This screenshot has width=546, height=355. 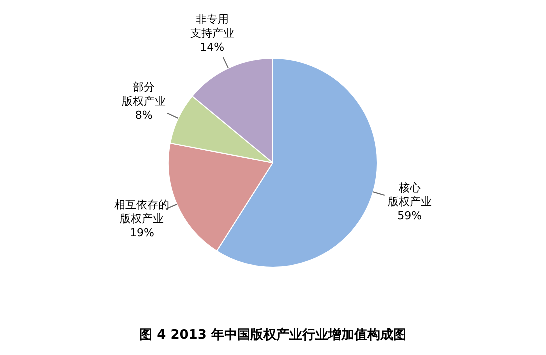 What do you see at coordinates (410, 216) in the screenshot?
I see `data-label: 59%` at bounding box center [410, 216].